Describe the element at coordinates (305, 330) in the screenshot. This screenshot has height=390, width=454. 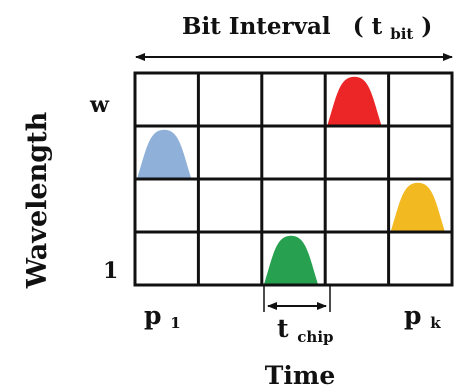
I see `chip-duration-label: t chip` at that location.